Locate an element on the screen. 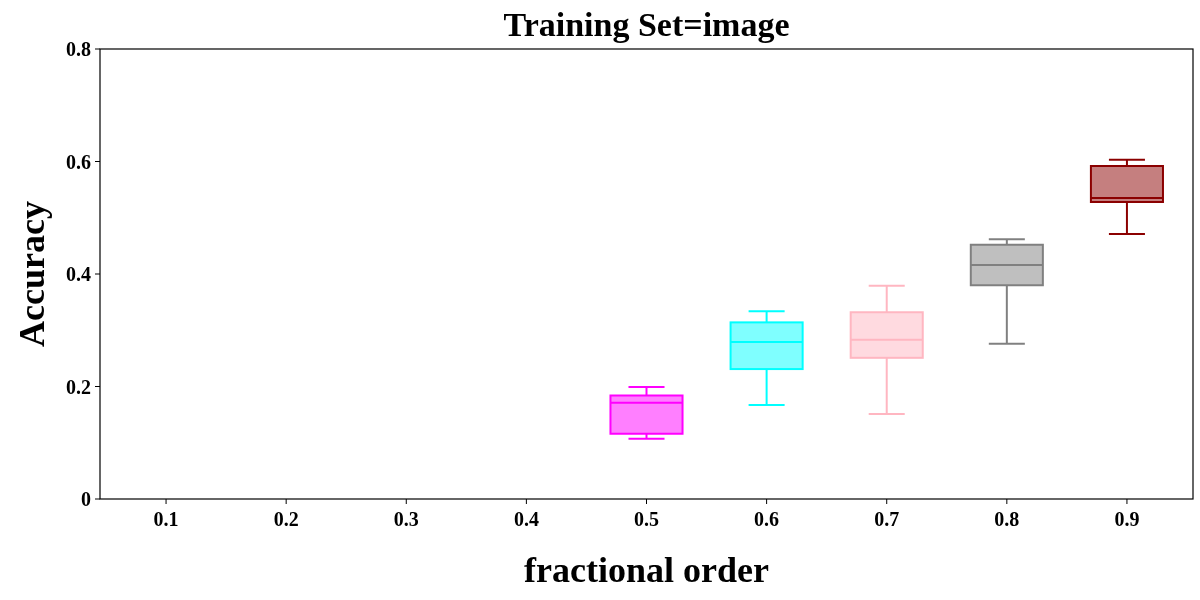  x-tick-label: 0.3 is located at coordinates (406, 519).